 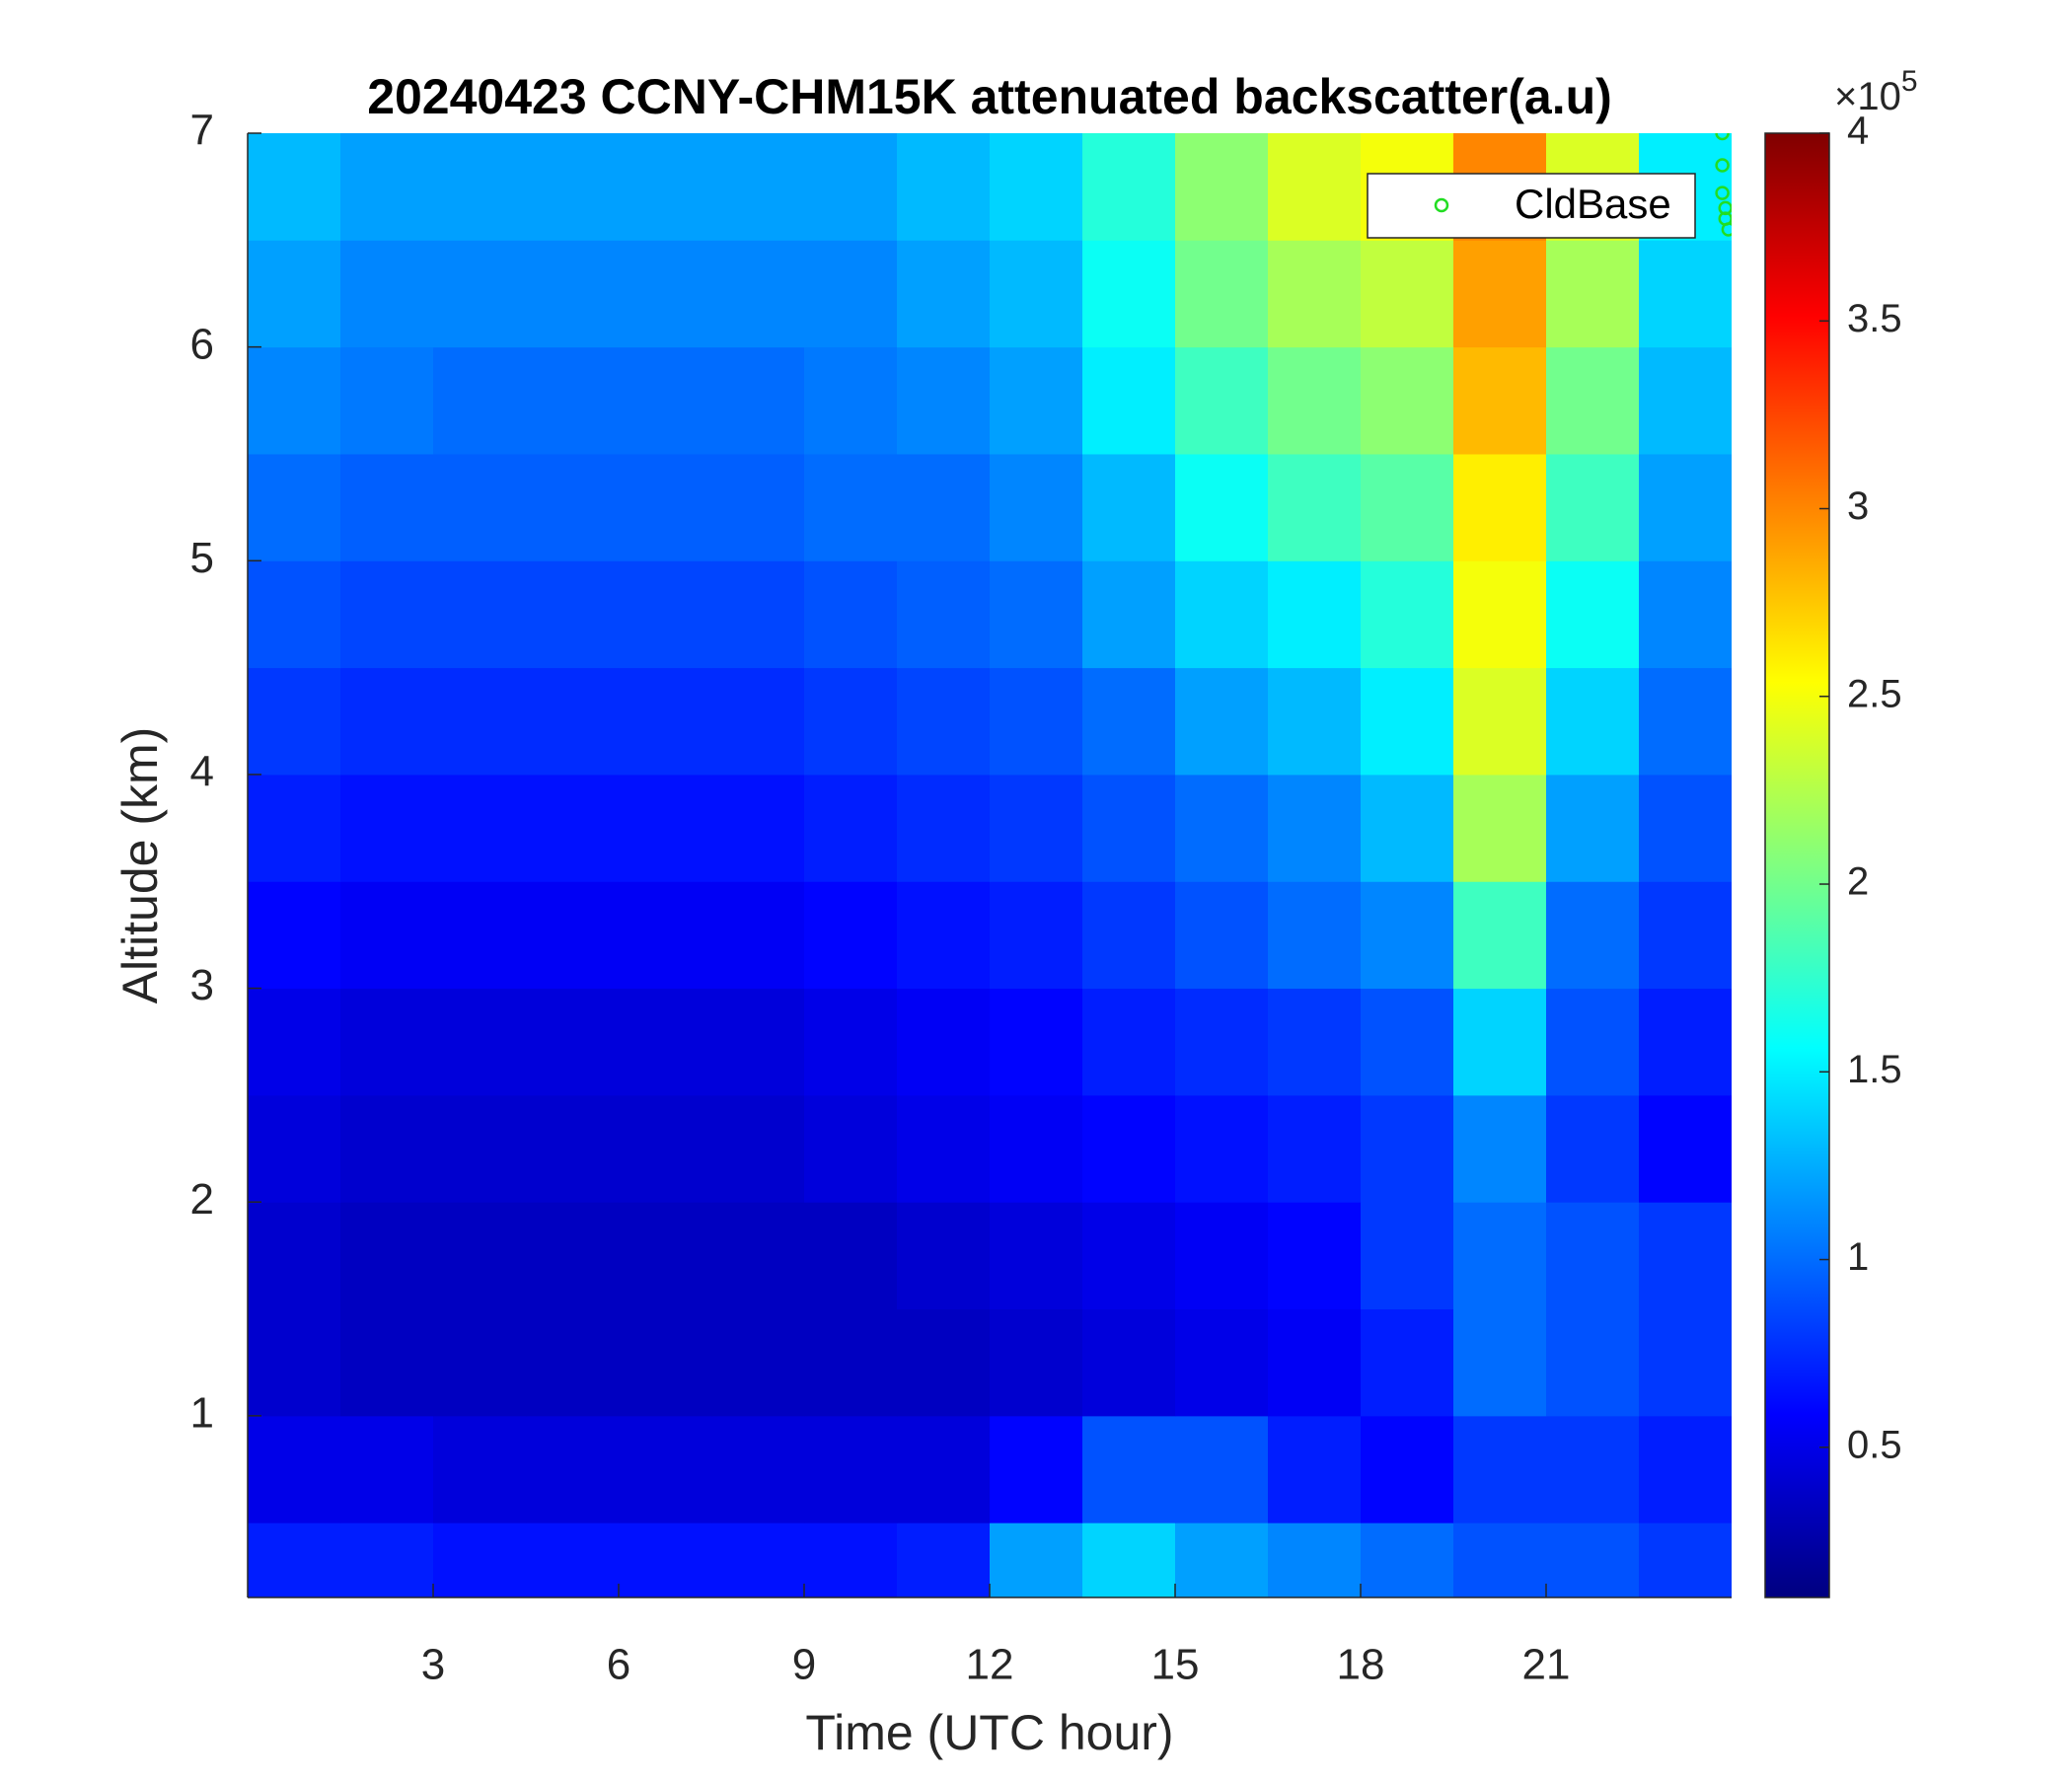 What do you see at coordinates (1858, 506) in the screenshot?
I see `colorbar-tick-label: 3` at bounding box center [1858, 506].